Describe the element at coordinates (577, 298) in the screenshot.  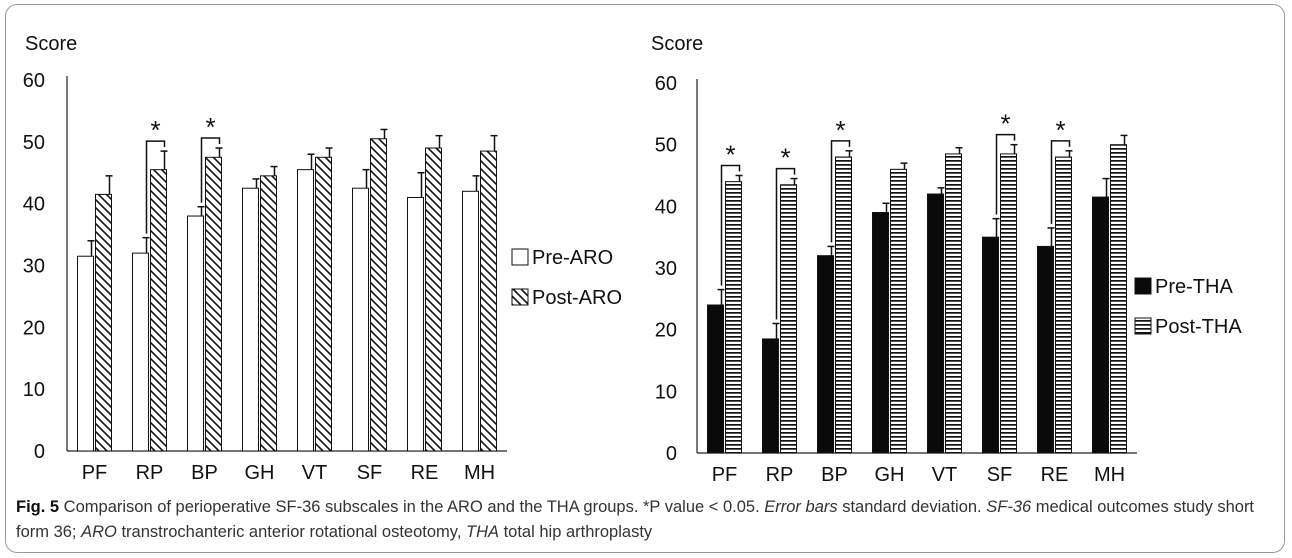
I see `legend-label: Post-ARO` at that location.